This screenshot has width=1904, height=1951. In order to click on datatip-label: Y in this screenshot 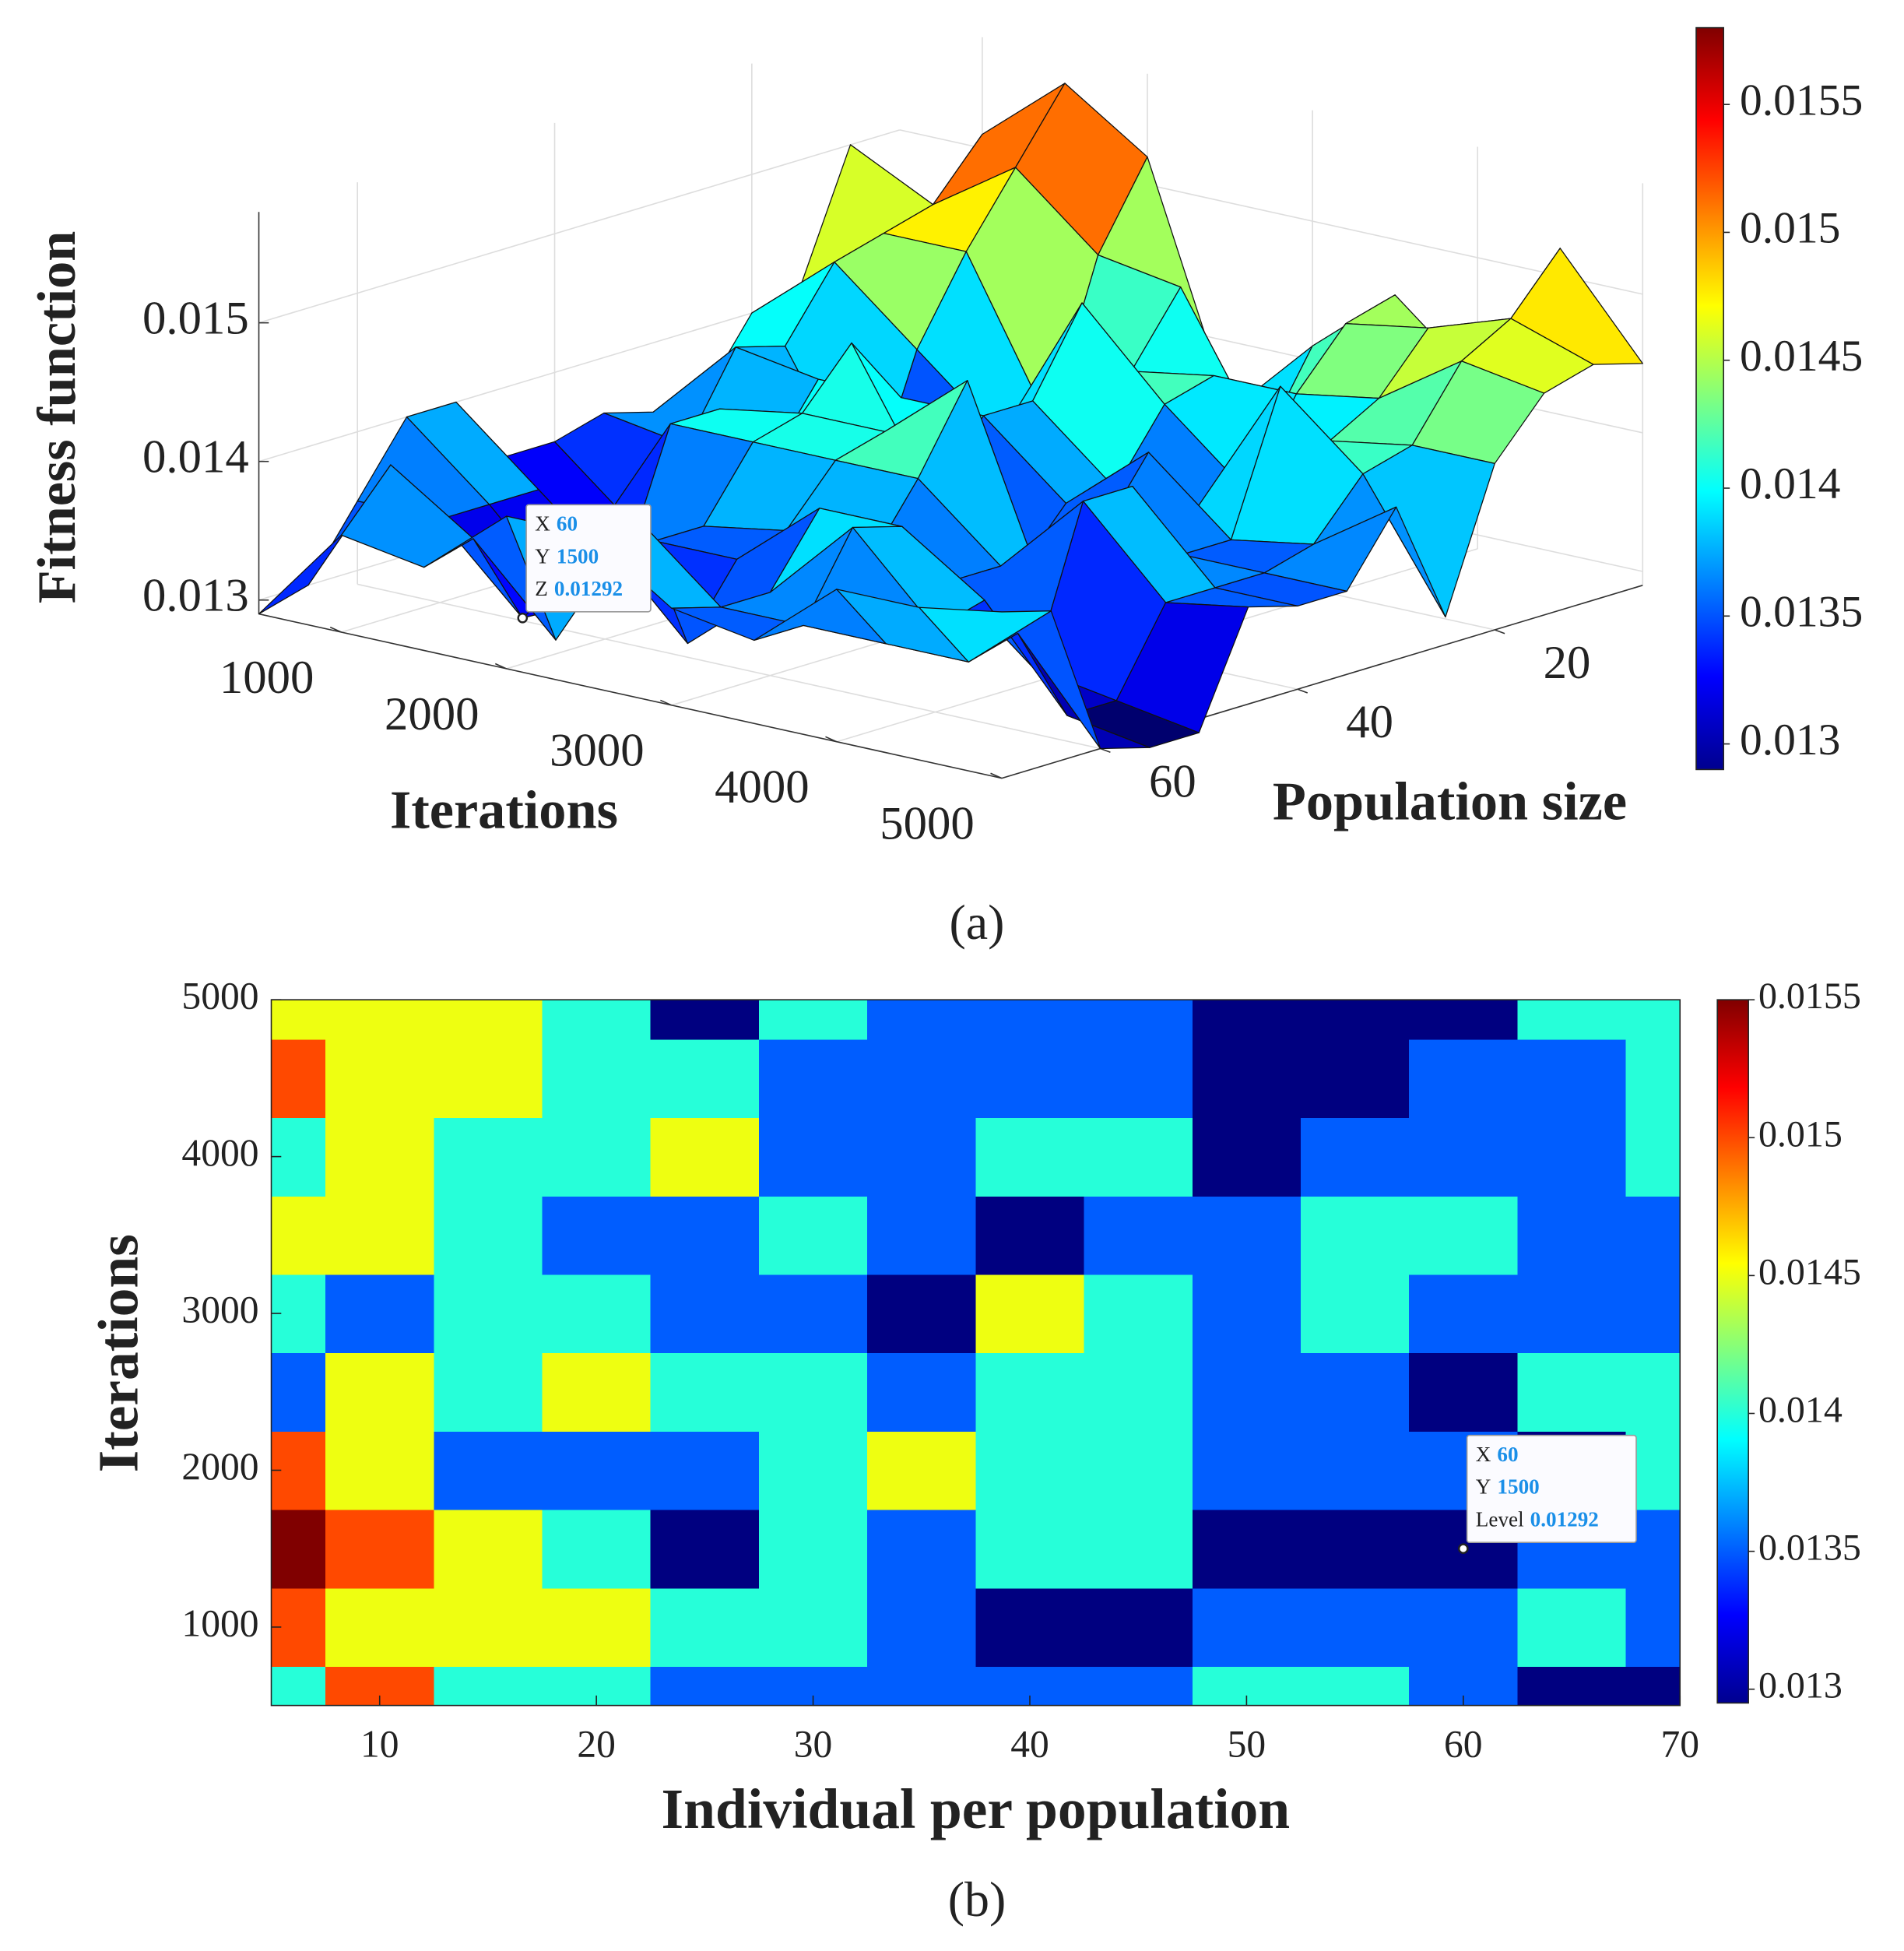, I will do `click(1484, 1487)`.